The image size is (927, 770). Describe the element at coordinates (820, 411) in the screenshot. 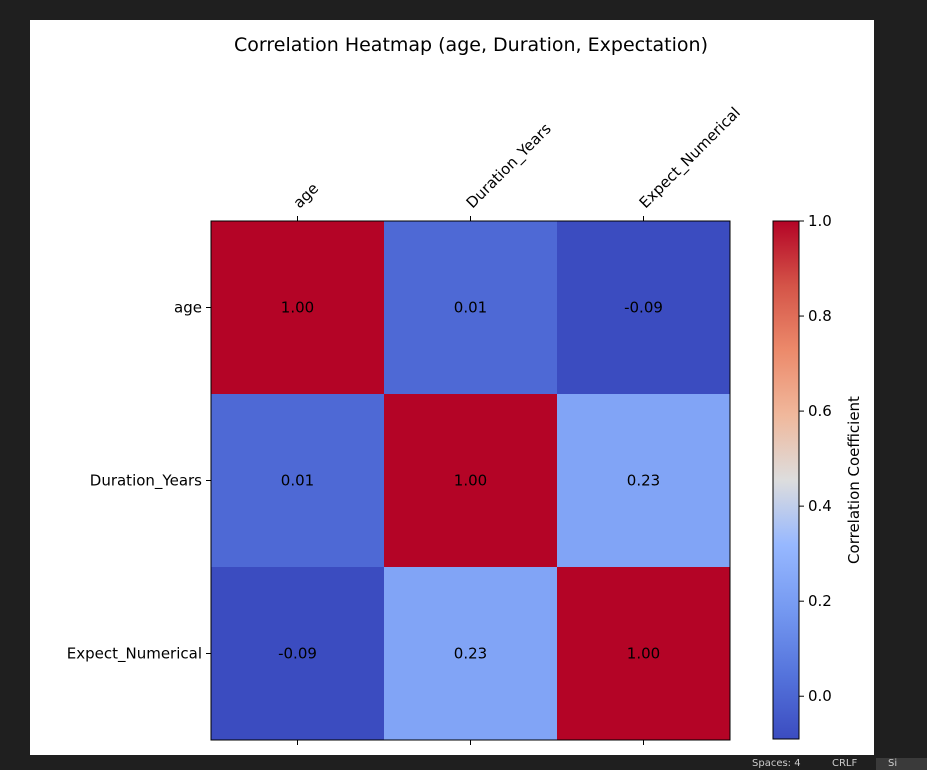

I see `colorbar-tick-label-0.6: 0.6` at that location.